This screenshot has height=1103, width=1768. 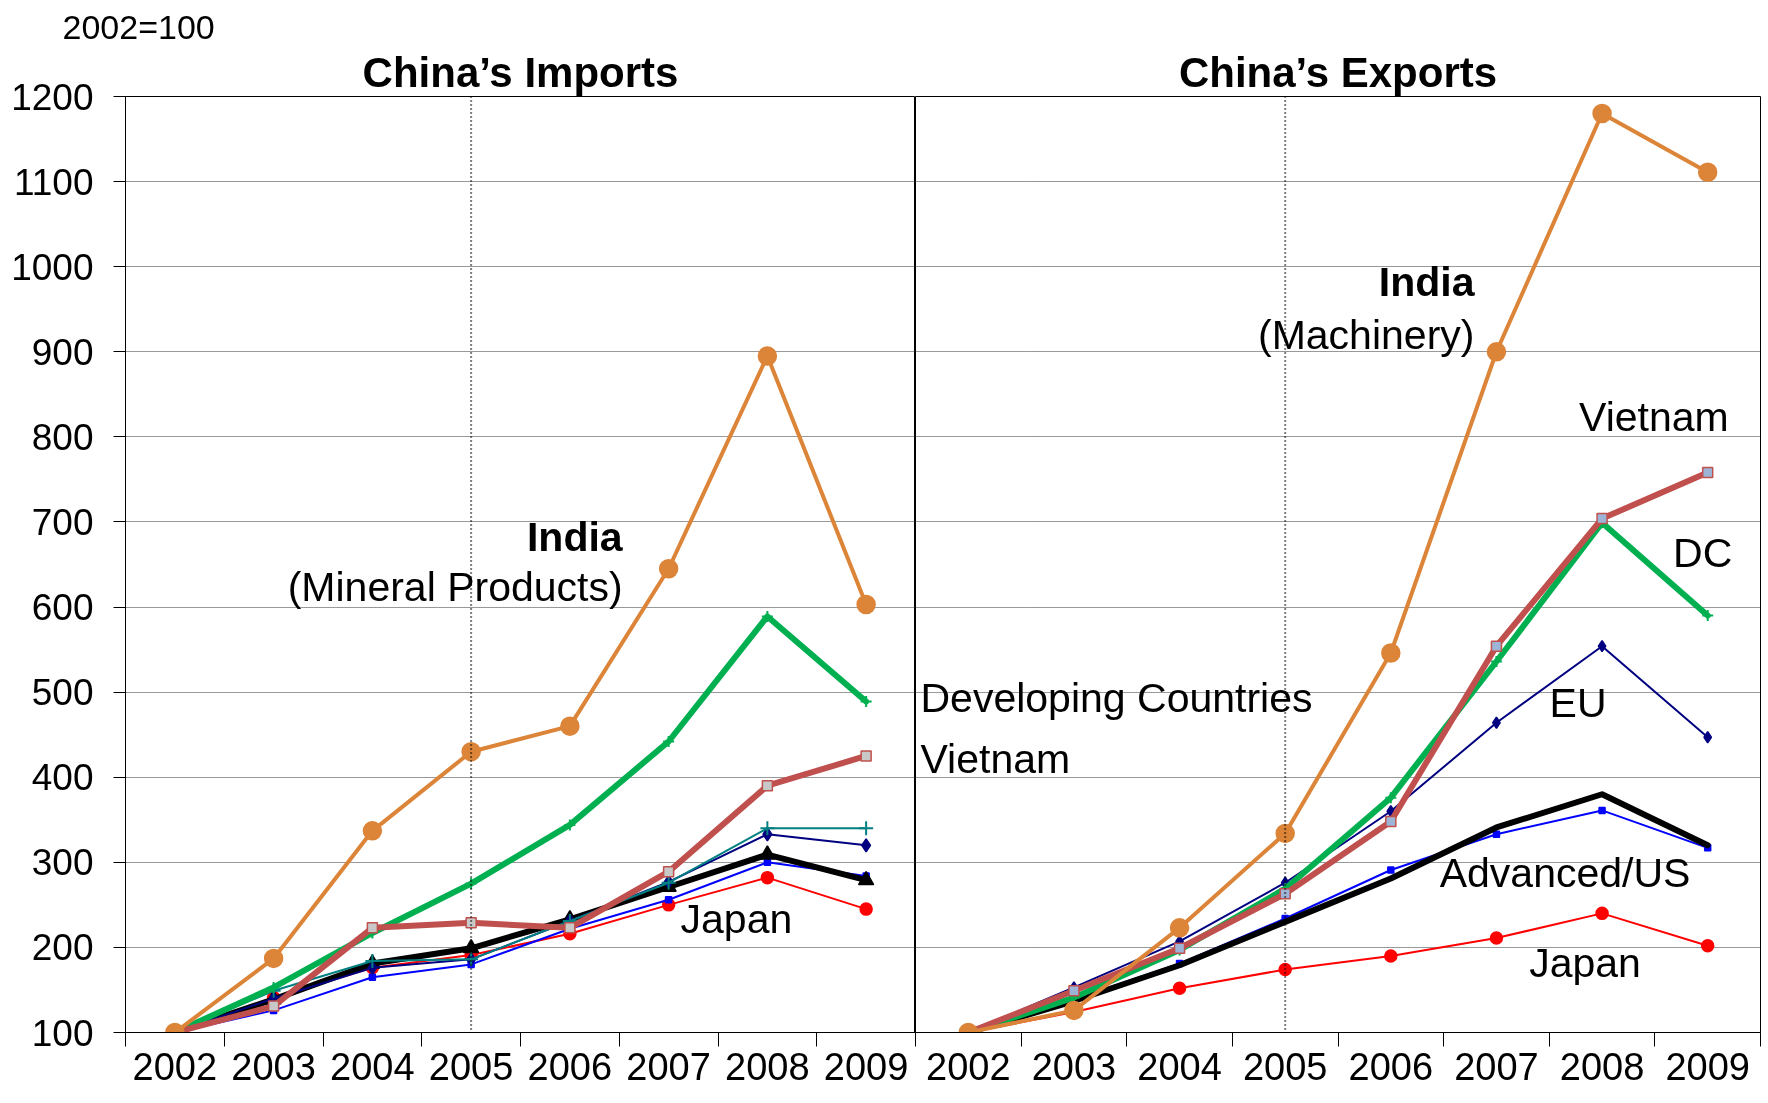 I want to click on y-tick-label: 400, so click(x=62, y=778).